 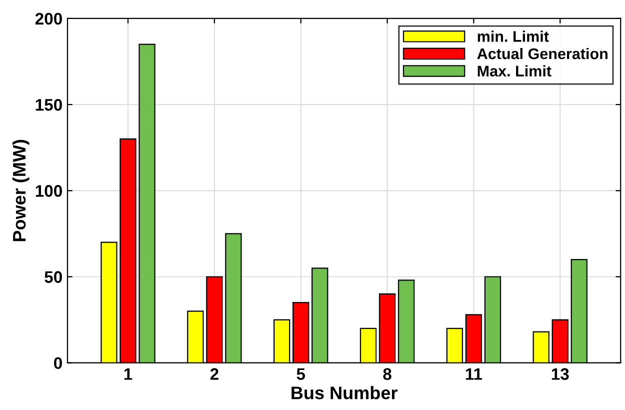 What do you see at coordinates (49, 104) in the screenshot?
I see `y-tick-label: 150` at bounding box center [49, 104].